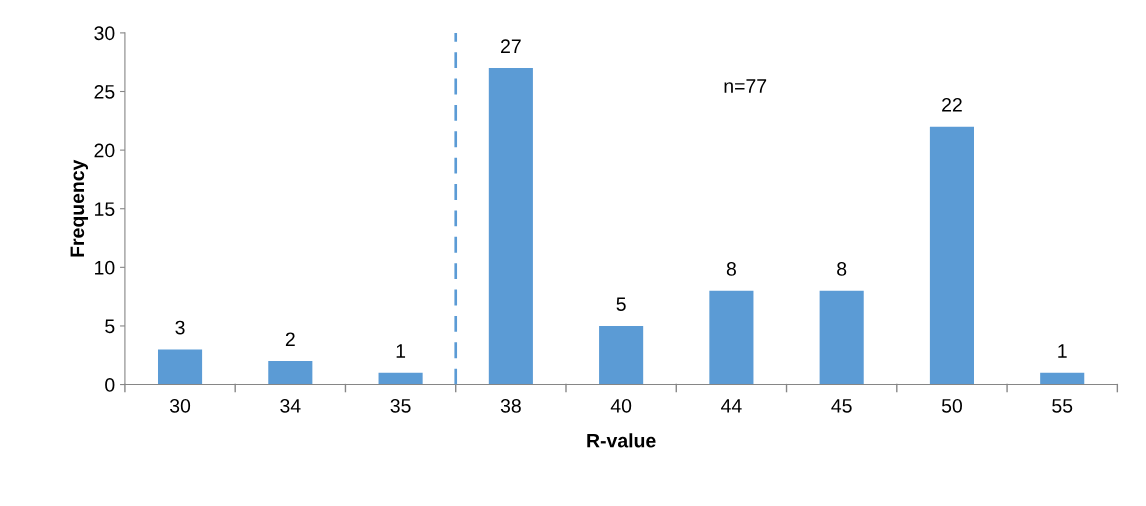 Image resolution: width=1146 pixels, height=506 pixels. I want to click on x-tick-label: 34, so click(290, 405).